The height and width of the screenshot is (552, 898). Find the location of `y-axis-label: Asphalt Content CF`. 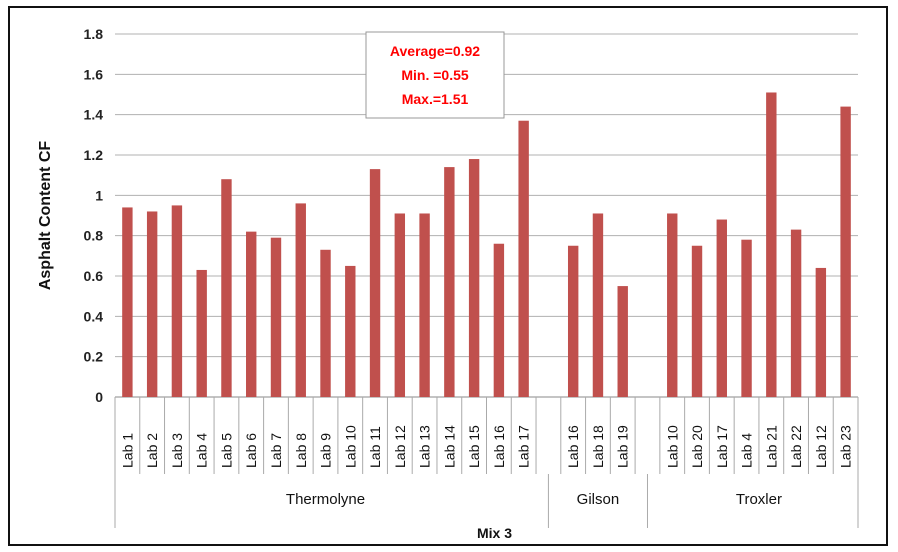

y-axis-label: Asphalt Content CF is located at coordinates (45, 216).